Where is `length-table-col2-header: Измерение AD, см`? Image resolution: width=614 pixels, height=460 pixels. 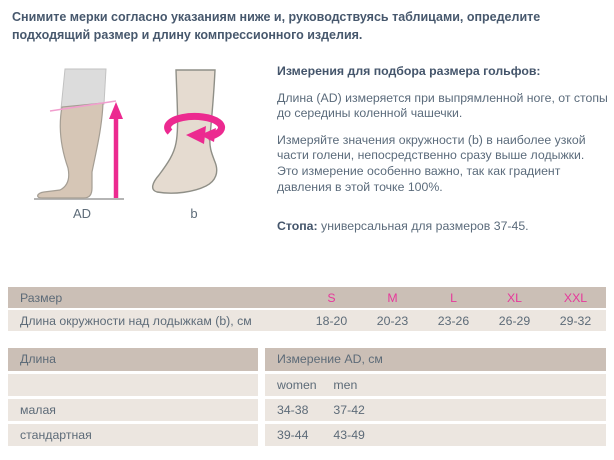
length-table-col2-header: Измерение AD, см is located at coordinates (435, 359).